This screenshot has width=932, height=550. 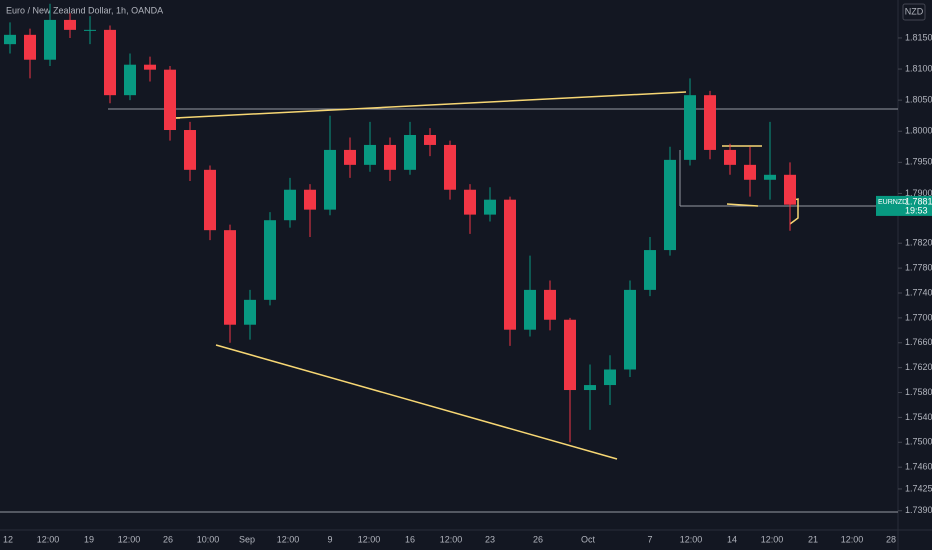 What do you see at coordinates (247, 539) in the screenshot?
I see `x-tick-label: Sep` at bounding box center [247, 539].